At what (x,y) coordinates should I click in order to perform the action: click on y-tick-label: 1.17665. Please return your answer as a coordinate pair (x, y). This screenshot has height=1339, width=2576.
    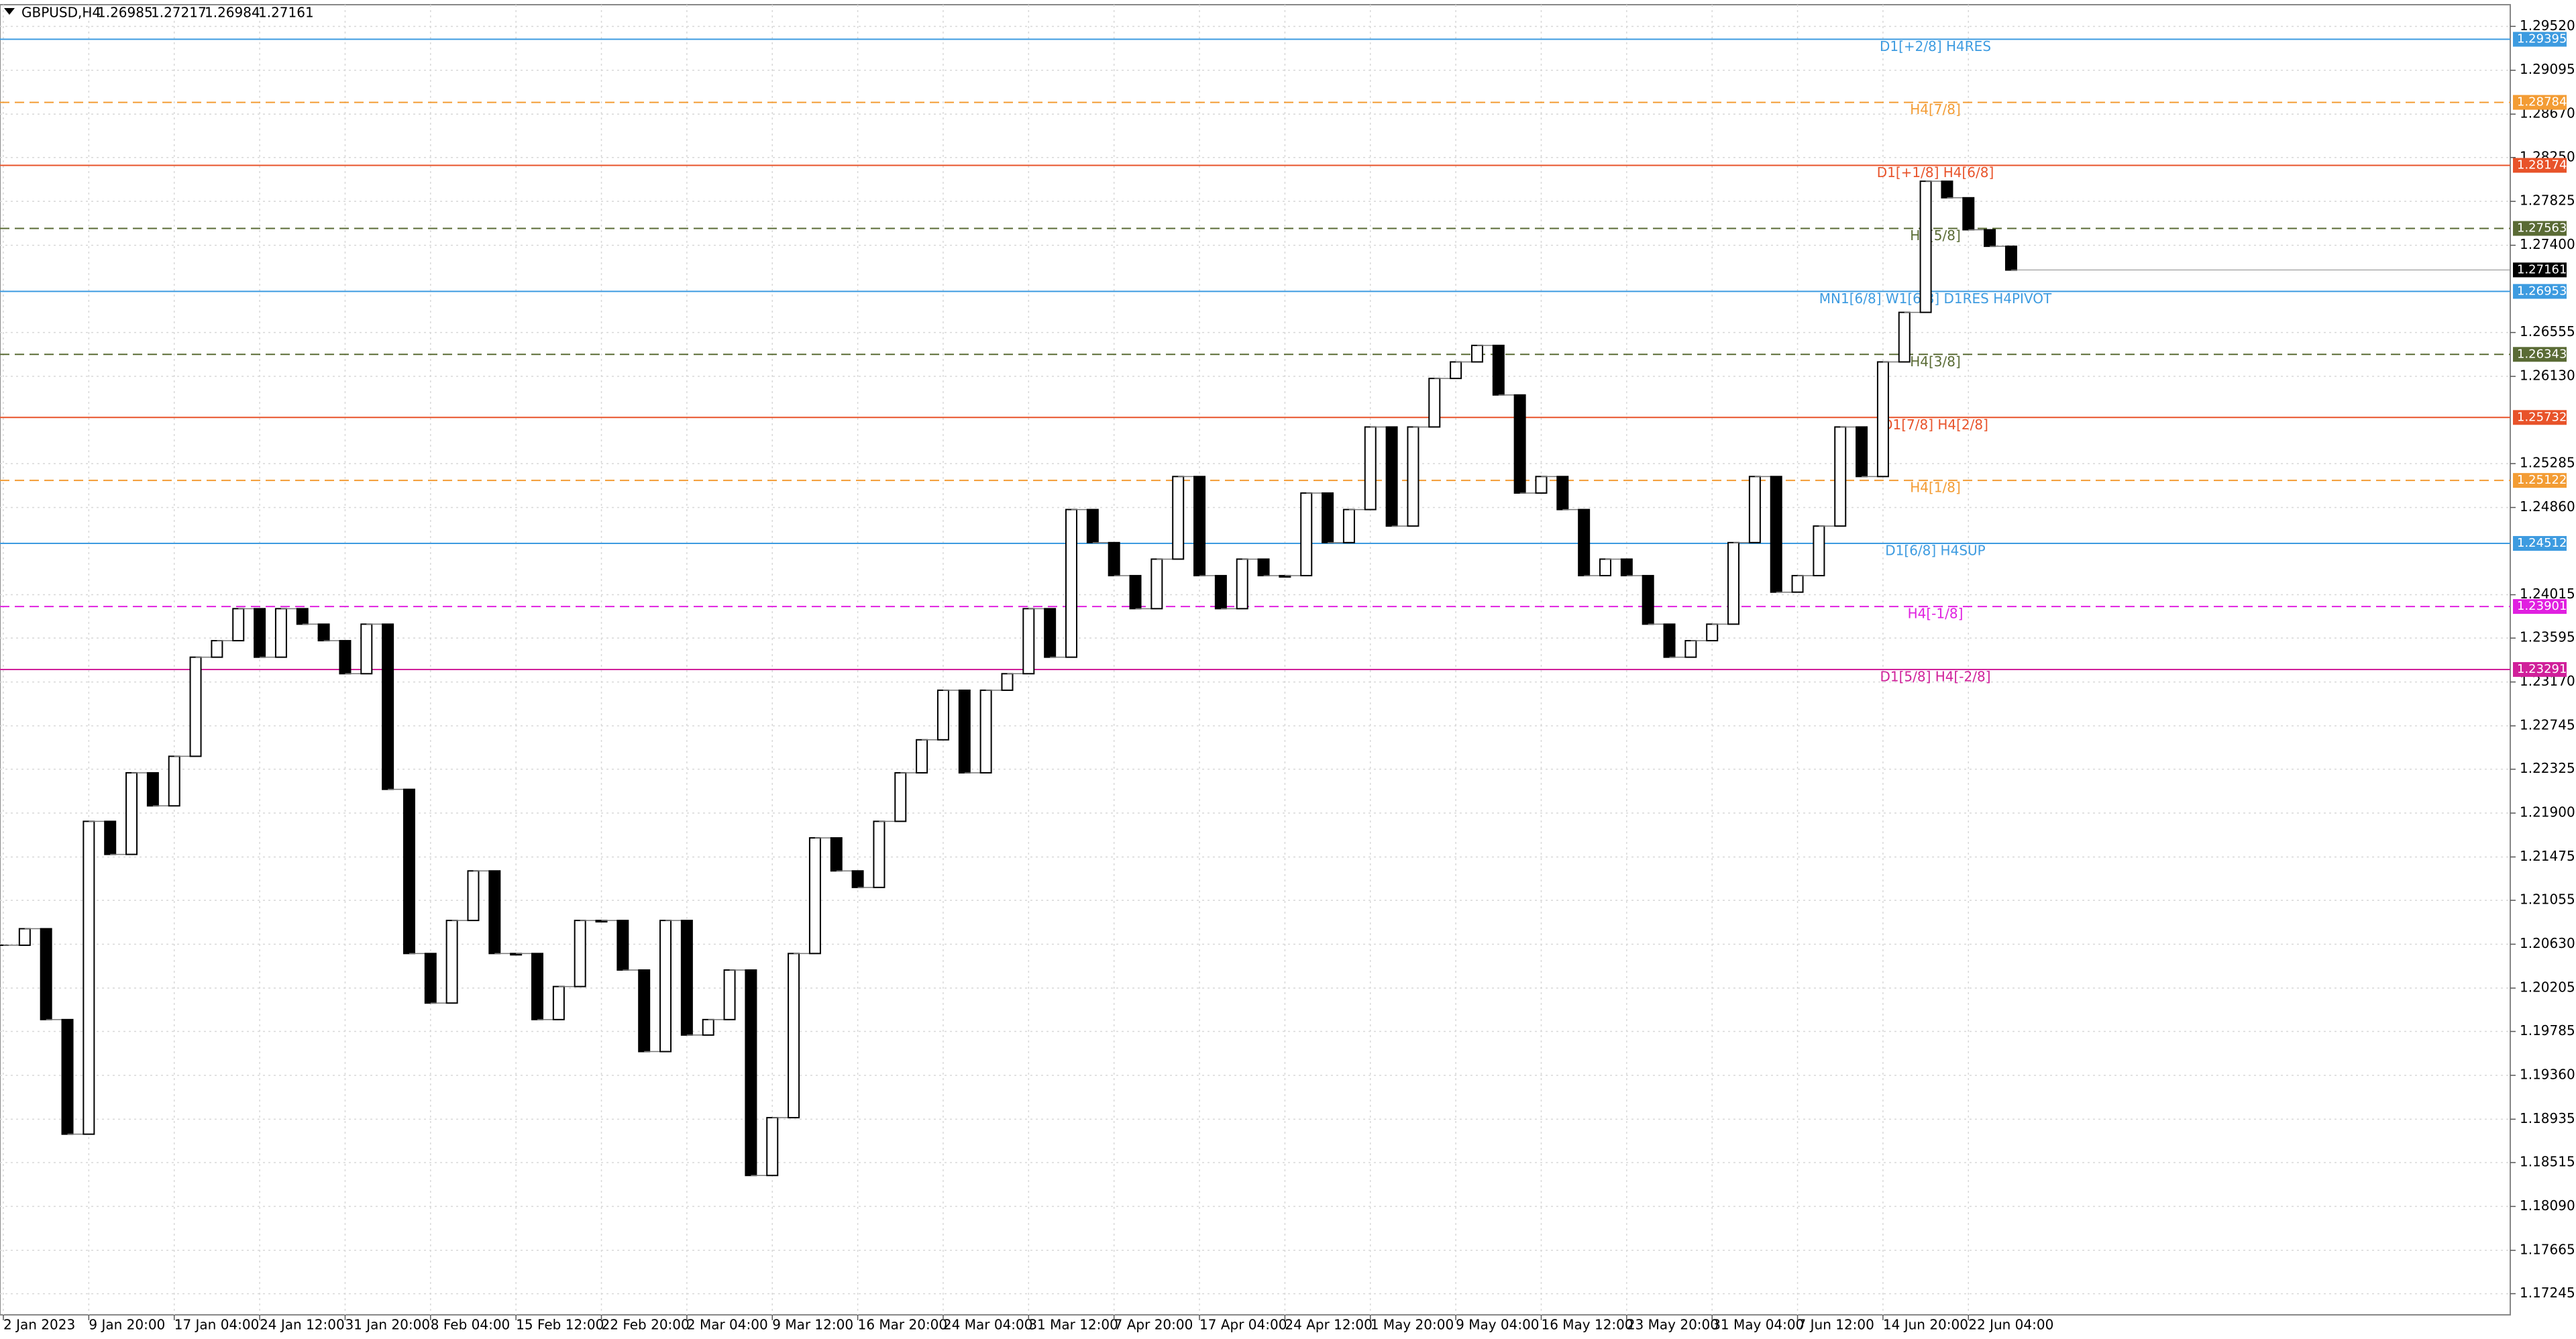
    Looking at the image, I should click on (2547, 1249).